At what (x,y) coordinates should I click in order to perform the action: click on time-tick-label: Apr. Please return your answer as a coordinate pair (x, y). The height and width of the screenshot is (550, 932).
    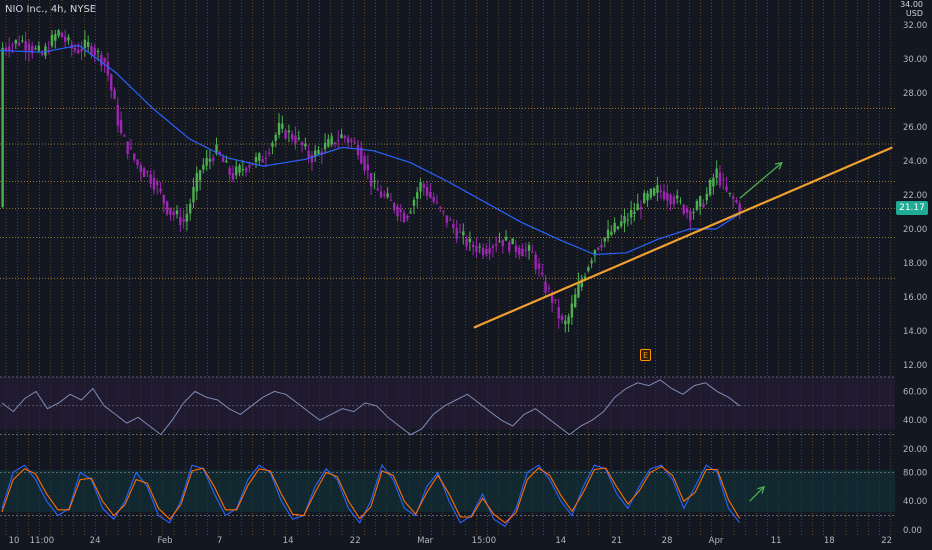
    Looking at the image, I should click on (716, 541).